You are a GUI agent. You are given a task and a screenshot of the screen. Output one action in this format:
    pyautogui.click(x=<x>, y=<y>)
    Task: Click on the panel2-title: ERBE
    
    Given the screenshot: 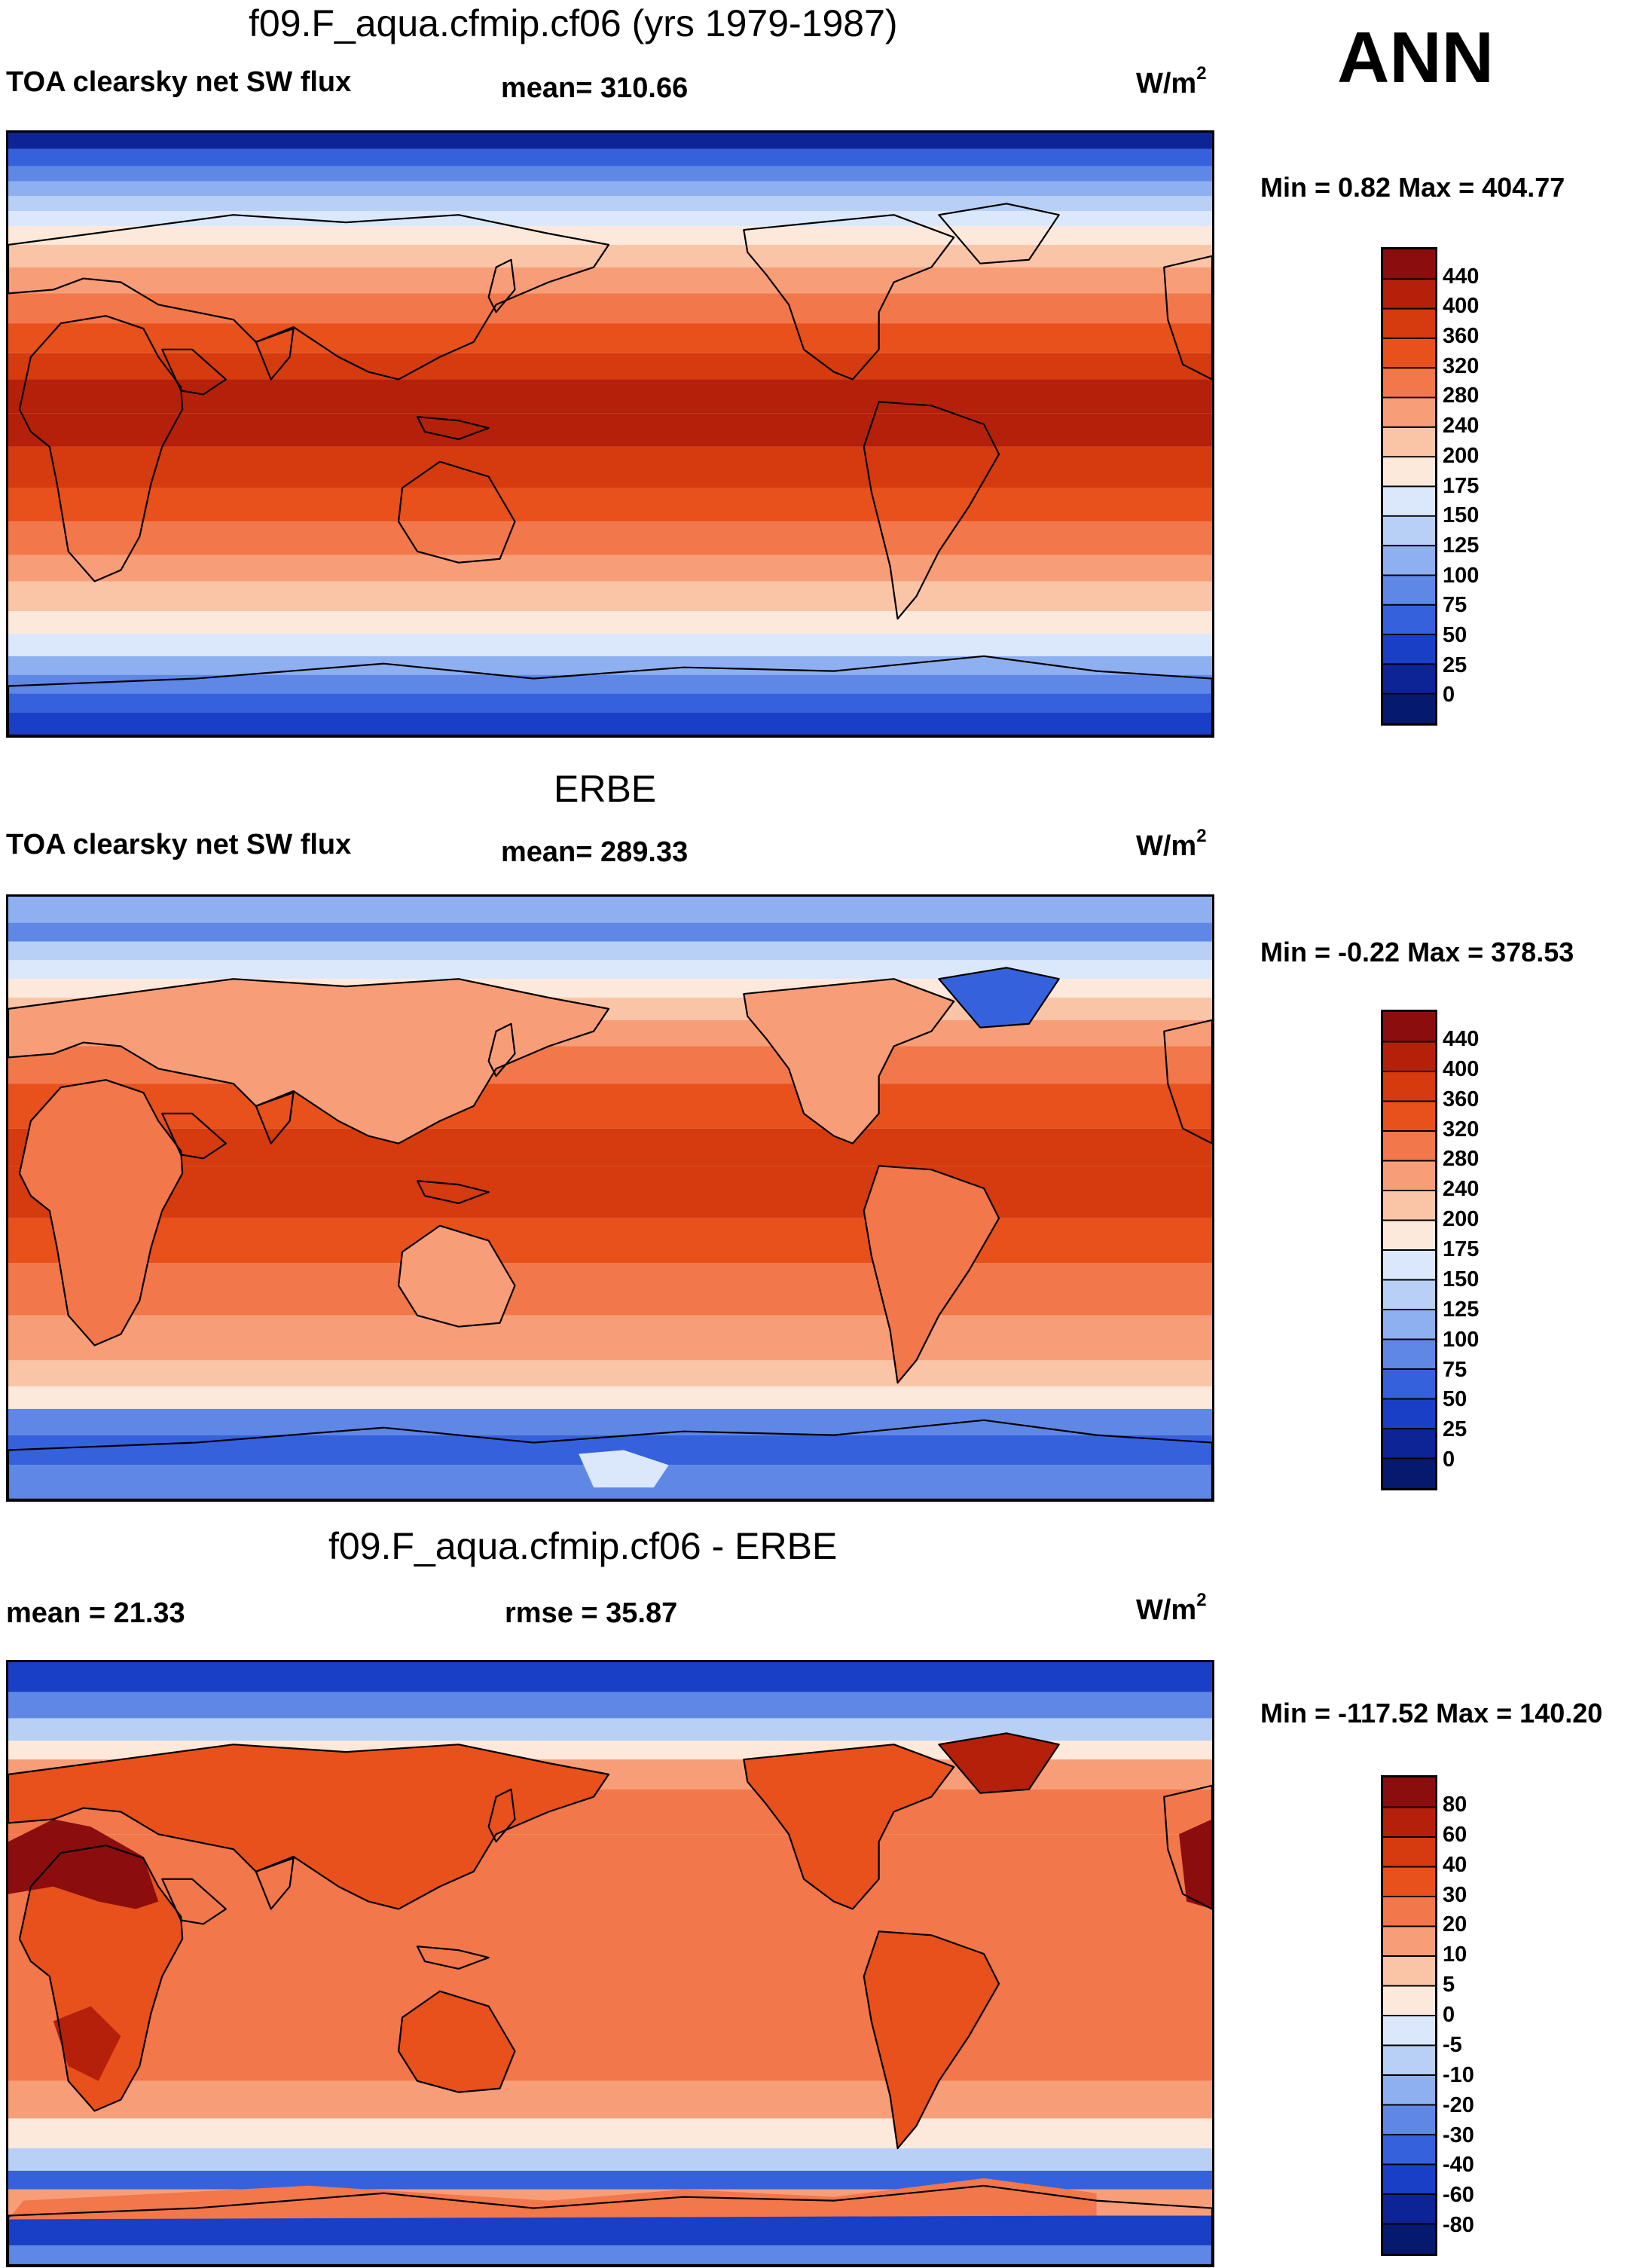 What is the action you would take?
    pyautogui.click(x=605, y=789)
    